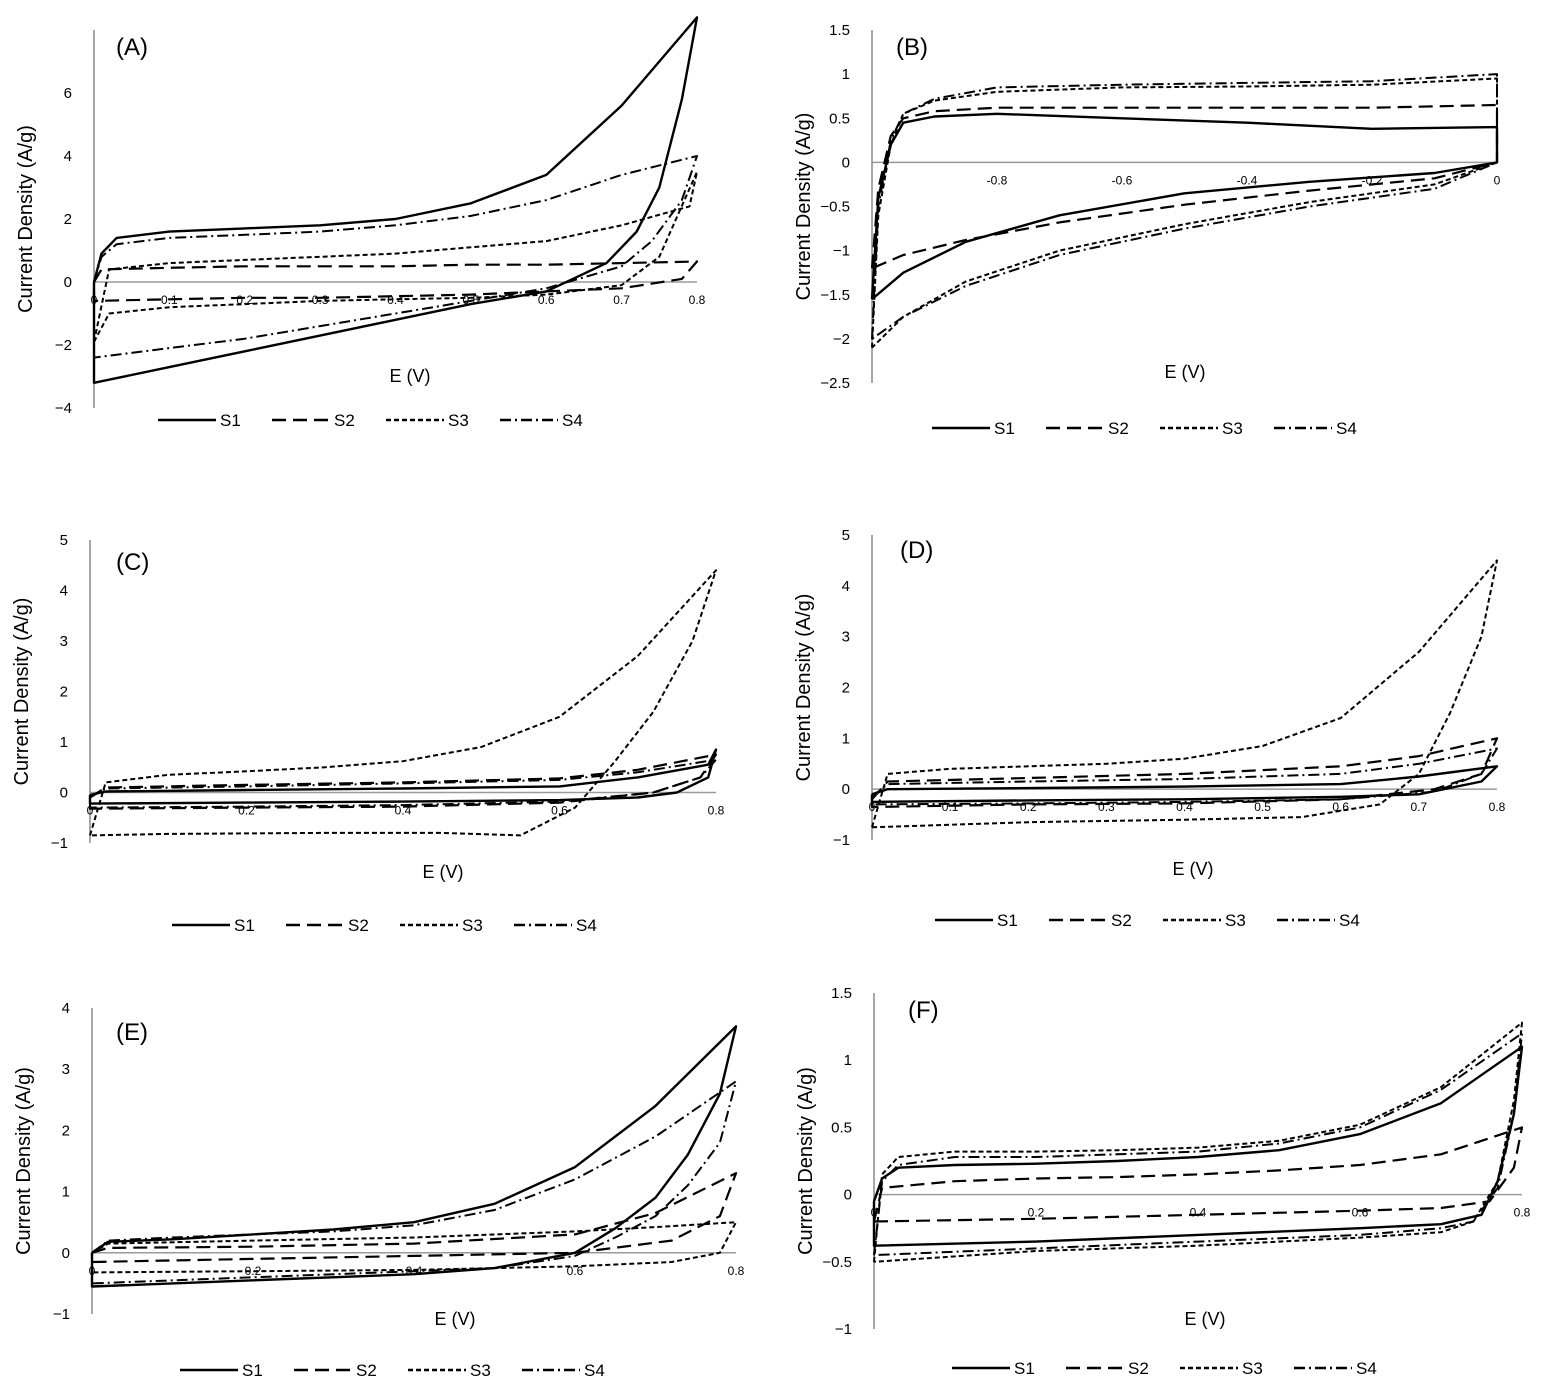  Describe the element at coordinates (923, 1010) in the screenshot. I see `panel-title: (F)` at that location.